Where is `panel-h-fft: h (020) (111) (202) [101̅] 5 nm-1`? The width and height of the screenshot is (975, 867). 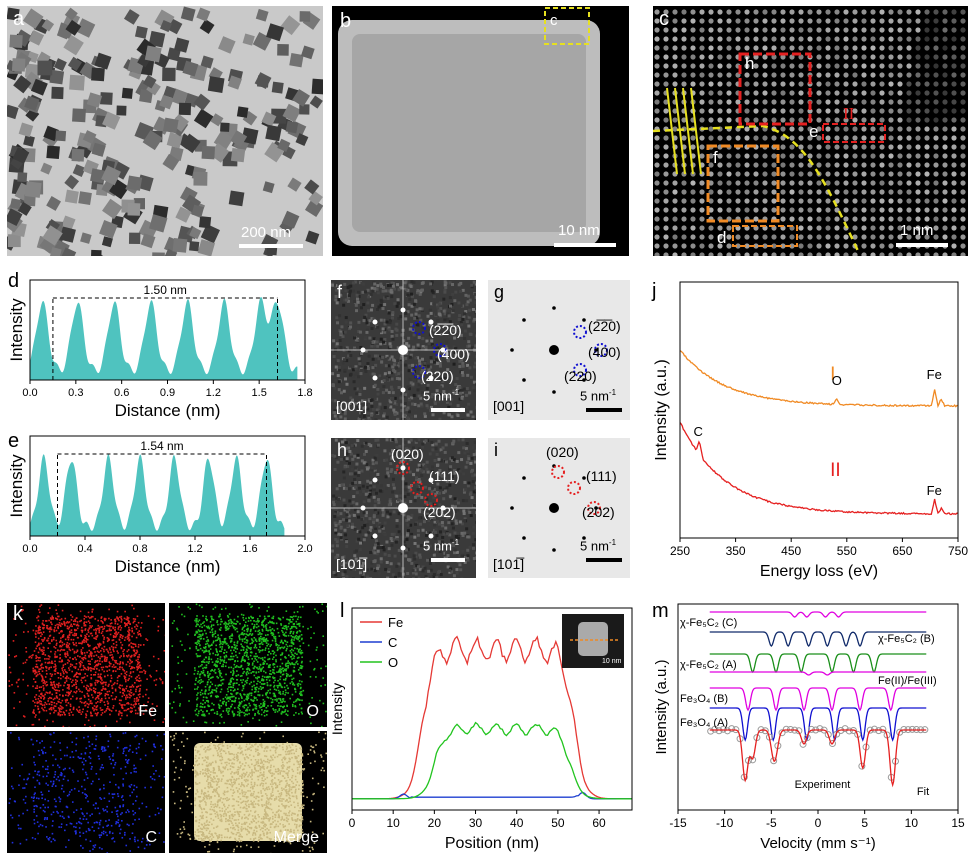 panel-h-fft: h (020) (111) (202) [101̅] 5 nm-1 is located at coordinates (403, 508).